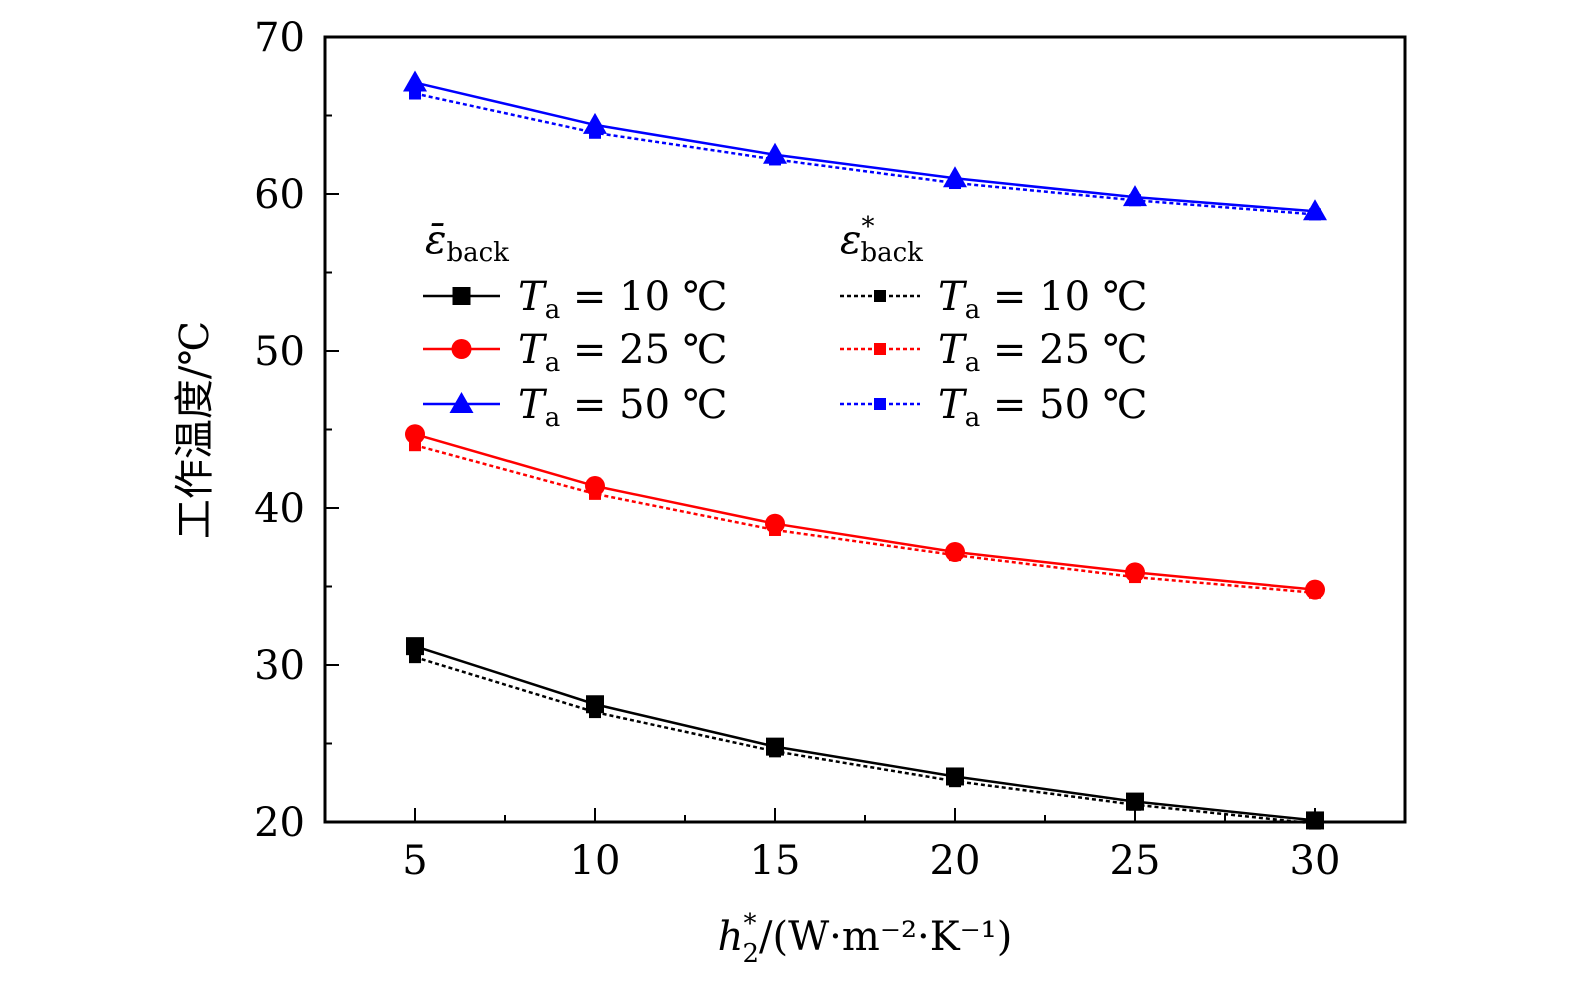  Describe the element at coordinates (955, 861) in the screenshot. I see `x-tick-label-3: 20` at that location.